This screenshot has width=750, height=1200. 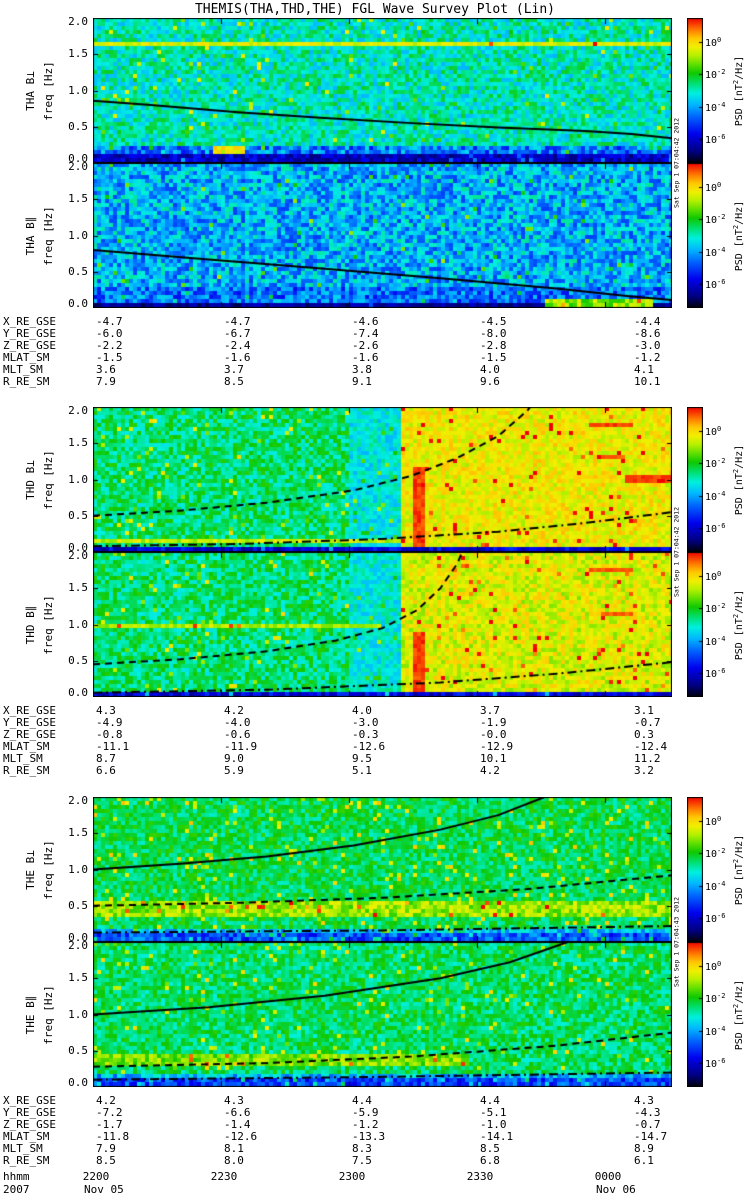 I want to click on ephemeris-value: -1.5, so click(x=109, y=357).